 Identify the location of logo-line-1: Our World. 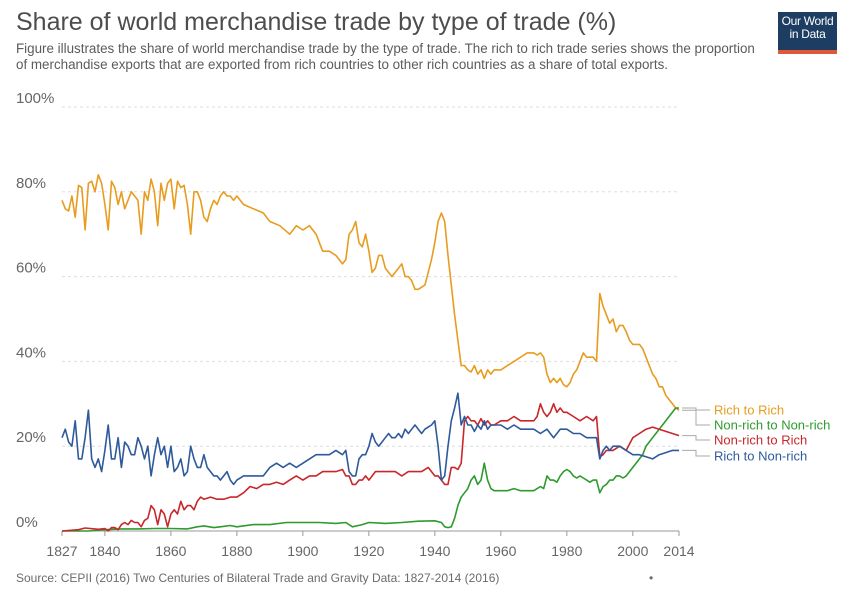
(807, 21).